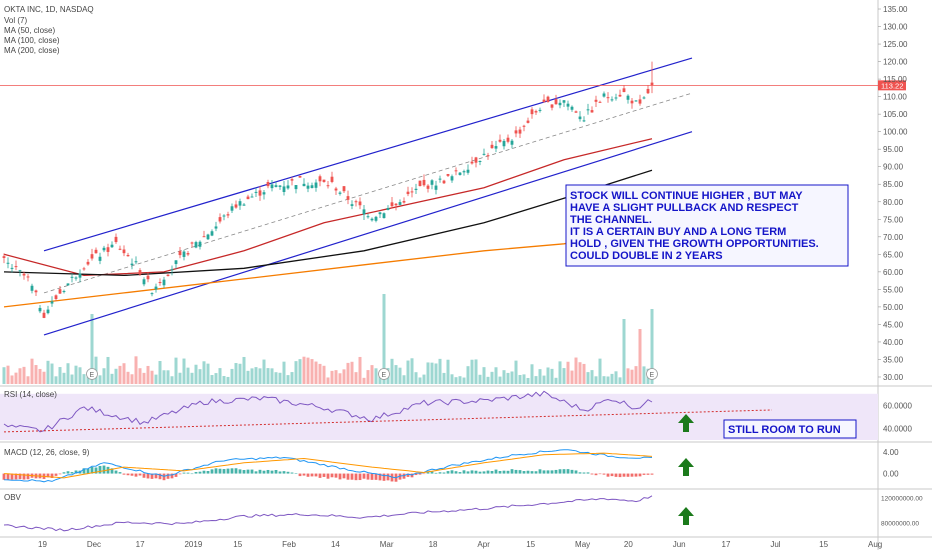 This screenshot has width=932, height=555. What do you see at coordinates (775, 544) in the screenshot?
I see `time-tick-label: Jul` at bounding box center [775, 544].